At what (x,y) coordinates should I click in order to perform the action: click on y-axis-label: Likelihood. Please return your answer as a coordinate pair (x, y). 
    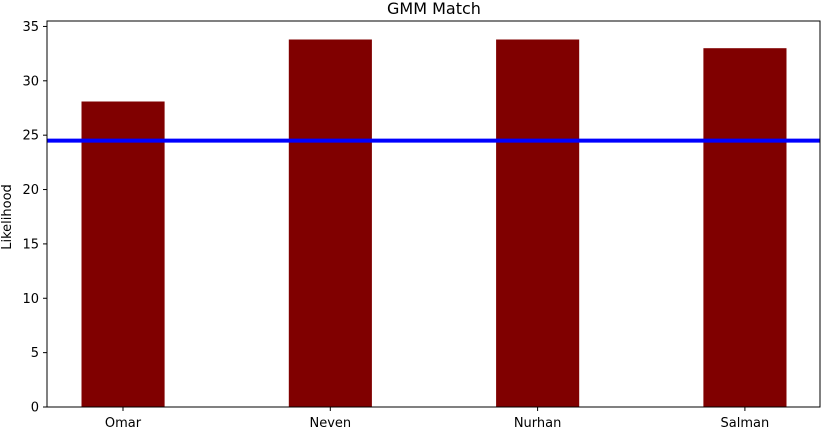
    Looking at the image, I should click on (7, 217).